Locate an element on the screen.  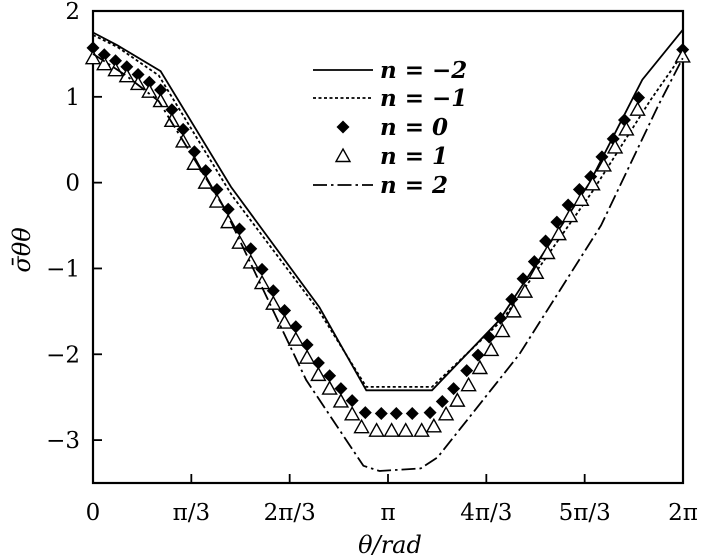
legend-item: n = 1 is located at coordinates (391, 156).